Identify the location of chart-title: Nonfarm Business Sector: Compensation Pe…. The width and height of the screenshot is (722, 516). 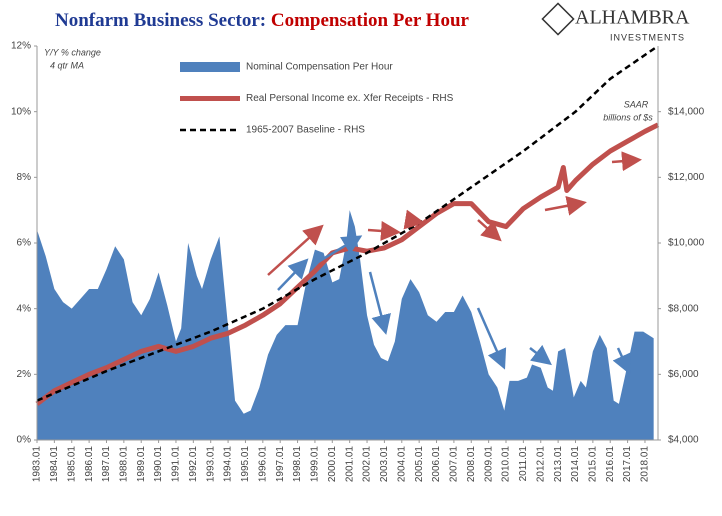
(262, 20).